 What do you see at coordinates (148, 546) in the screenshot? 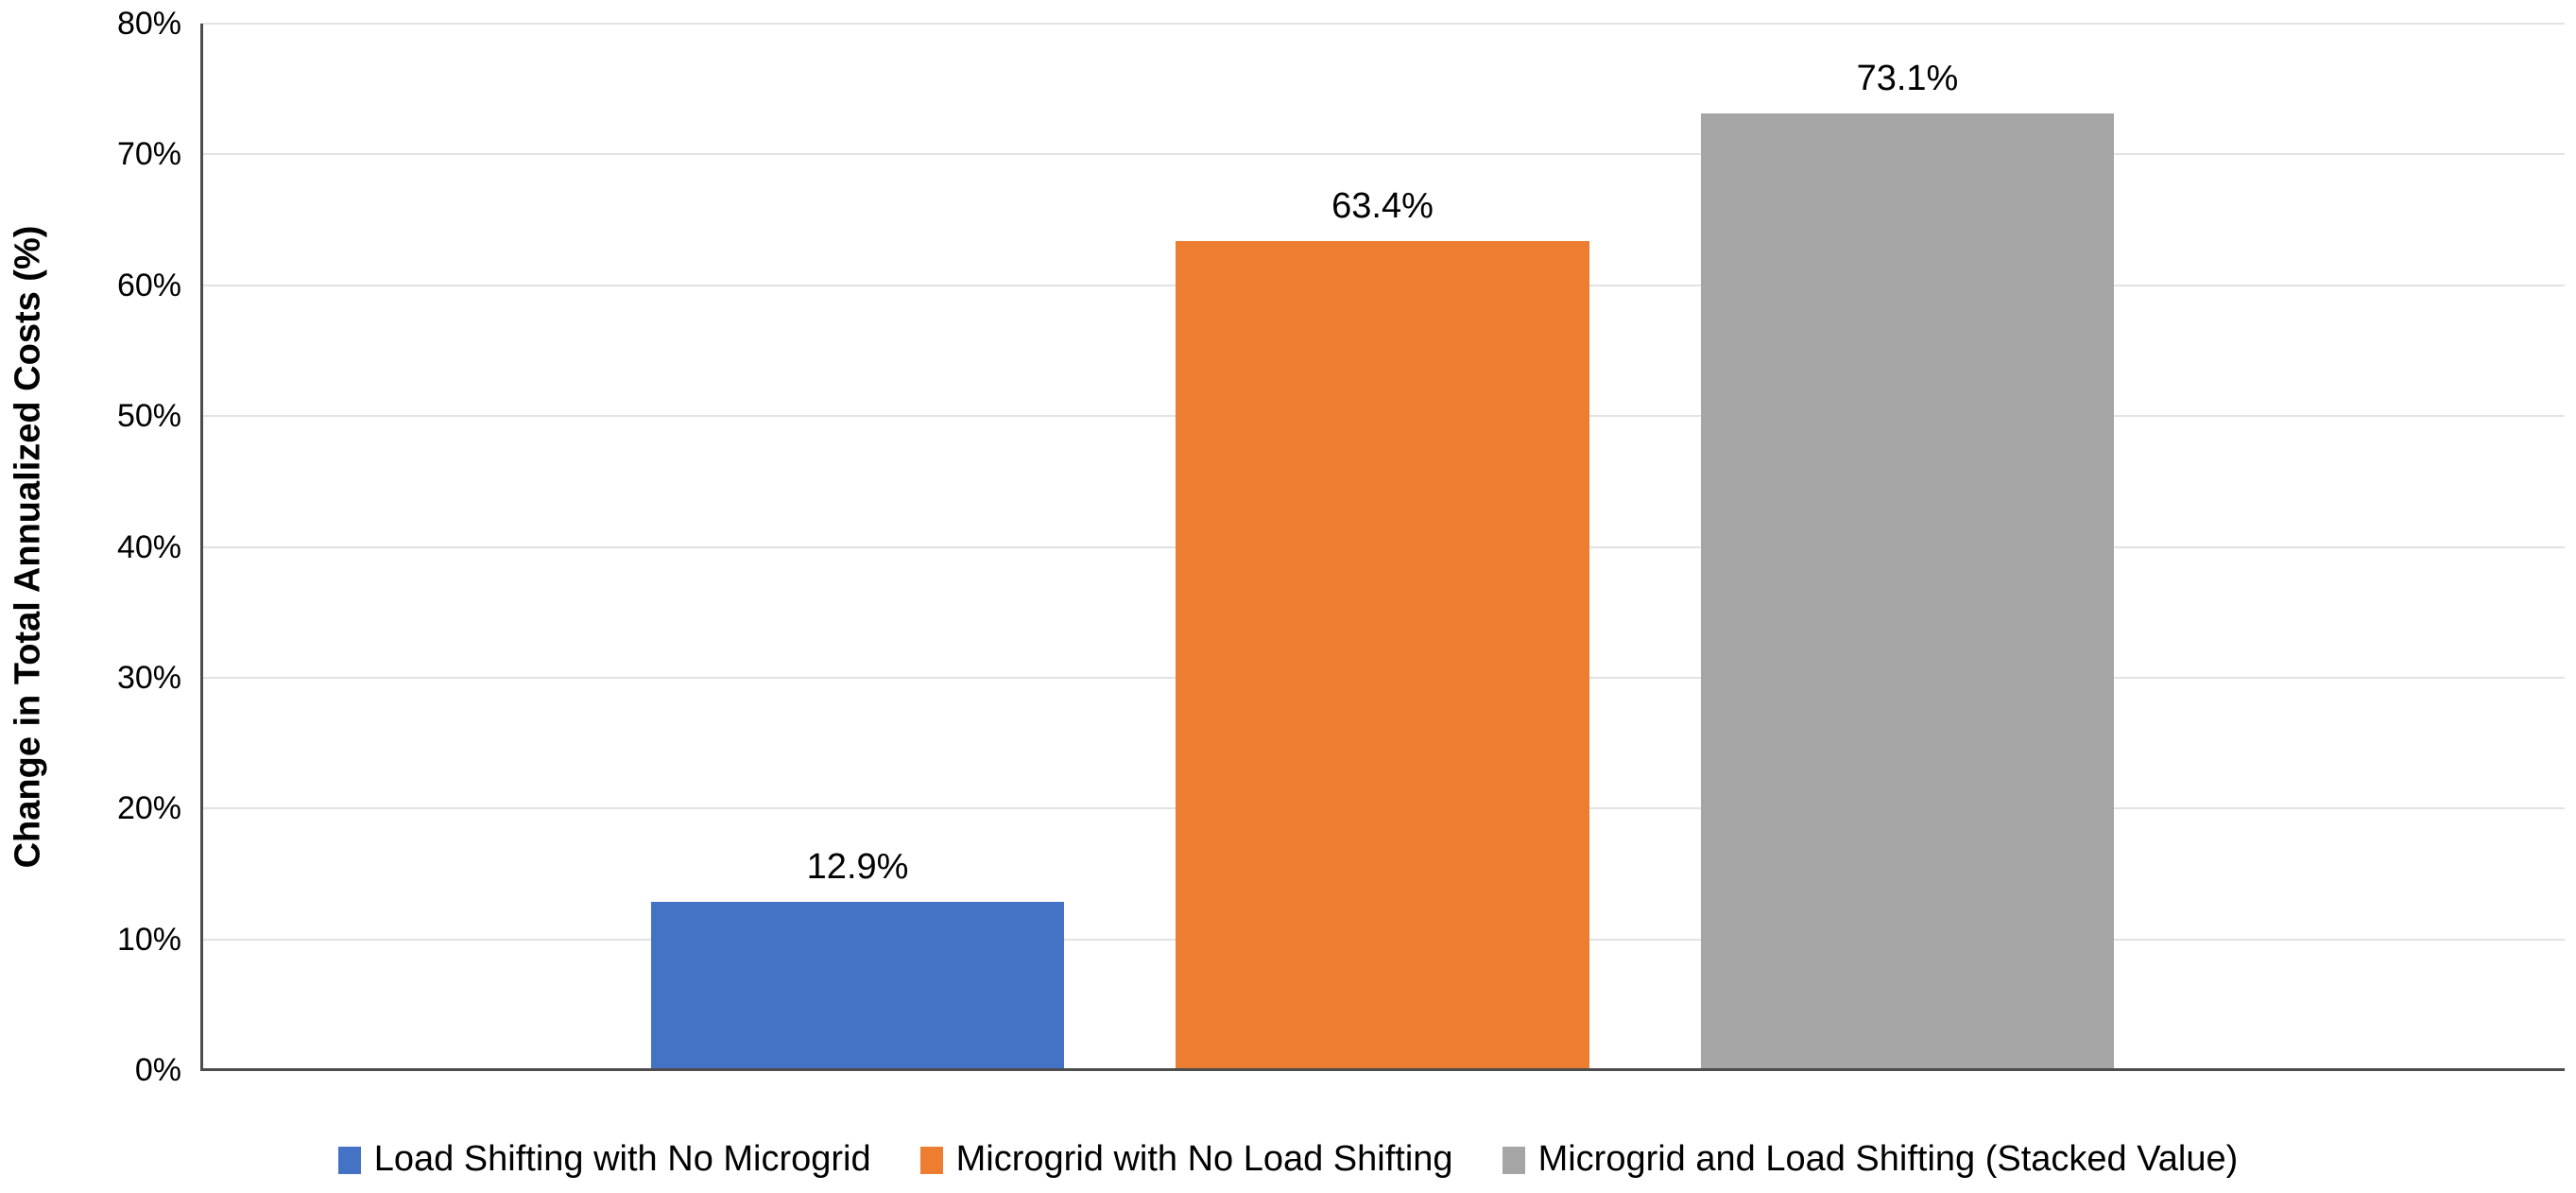
I see `y-tick-label: 40%` at bounding box center [148, 546].